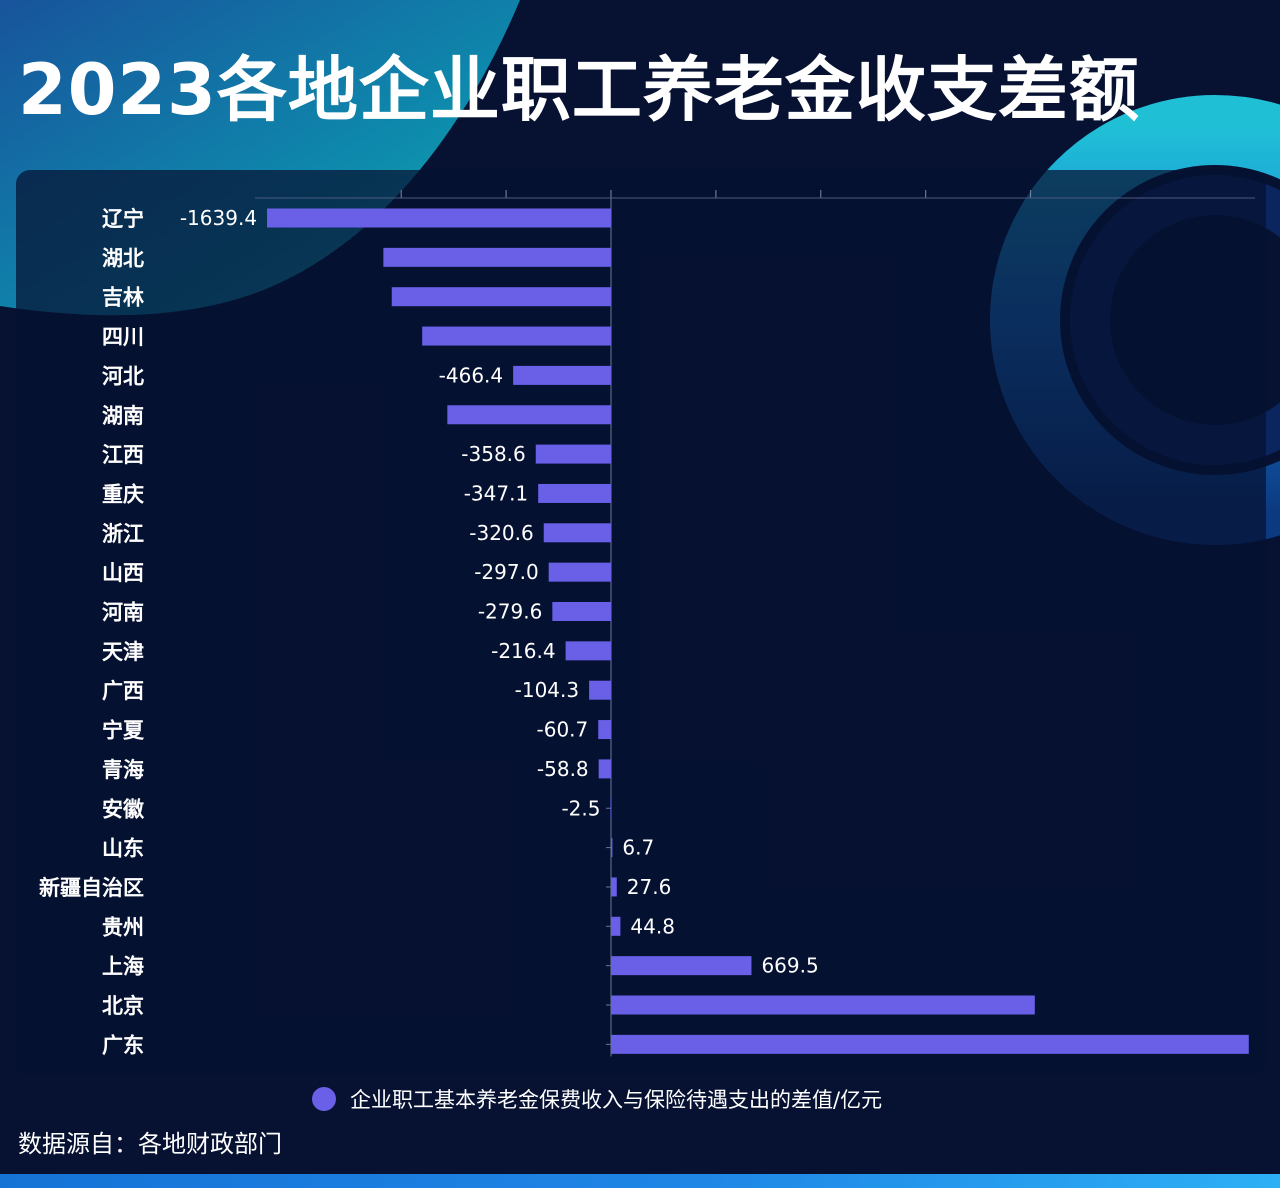  Describe the element at coordinates (123, 534) in the screenshot. I see `category-label: 浙江` at that location.